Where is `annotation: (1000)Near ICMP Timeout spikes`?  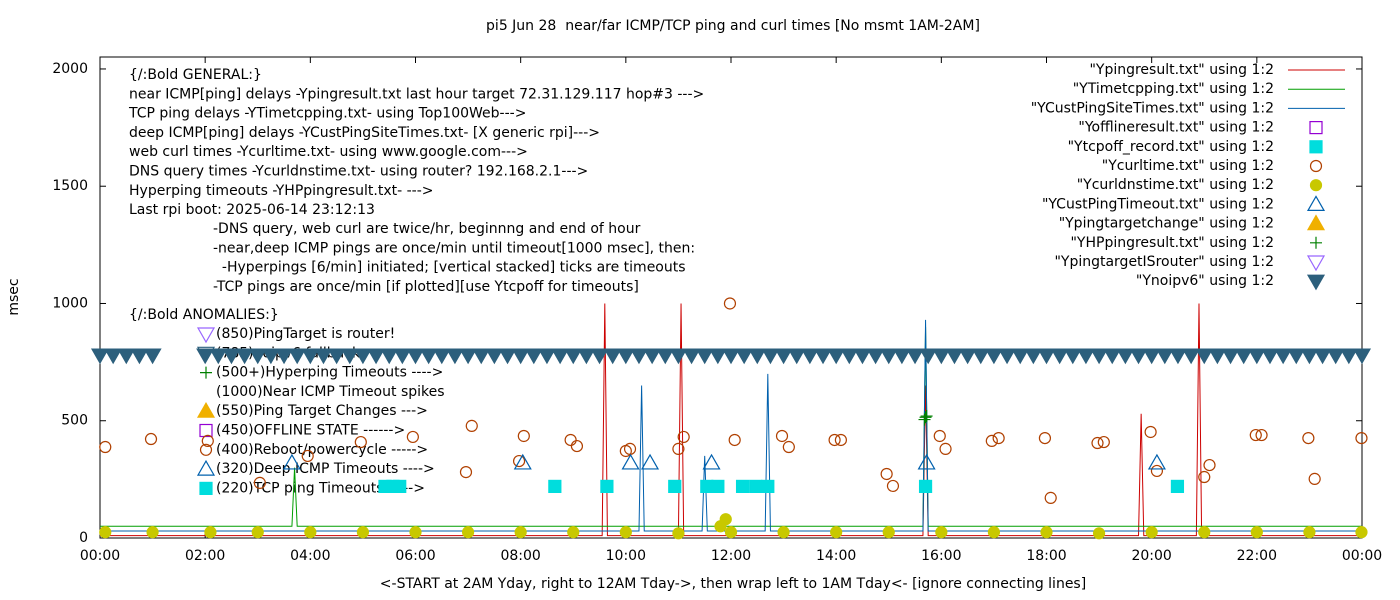 annotation: (1000)Near ICMP Timeout spikes is located at coordinates (330, 392).